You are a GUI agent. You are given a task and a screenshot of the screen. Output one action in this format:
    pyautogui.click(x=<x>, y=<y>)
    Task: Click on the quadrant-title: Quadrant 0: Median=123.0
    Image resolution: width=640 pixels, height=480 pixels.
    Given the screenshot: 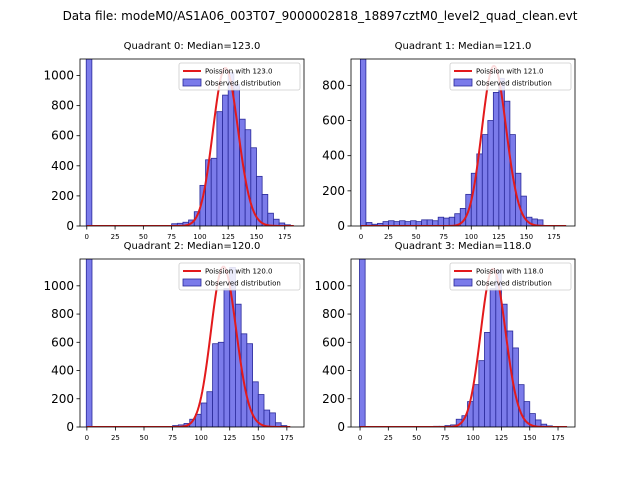 What is the action you would take?
    pyautogui.click(x=192, y=46)
    